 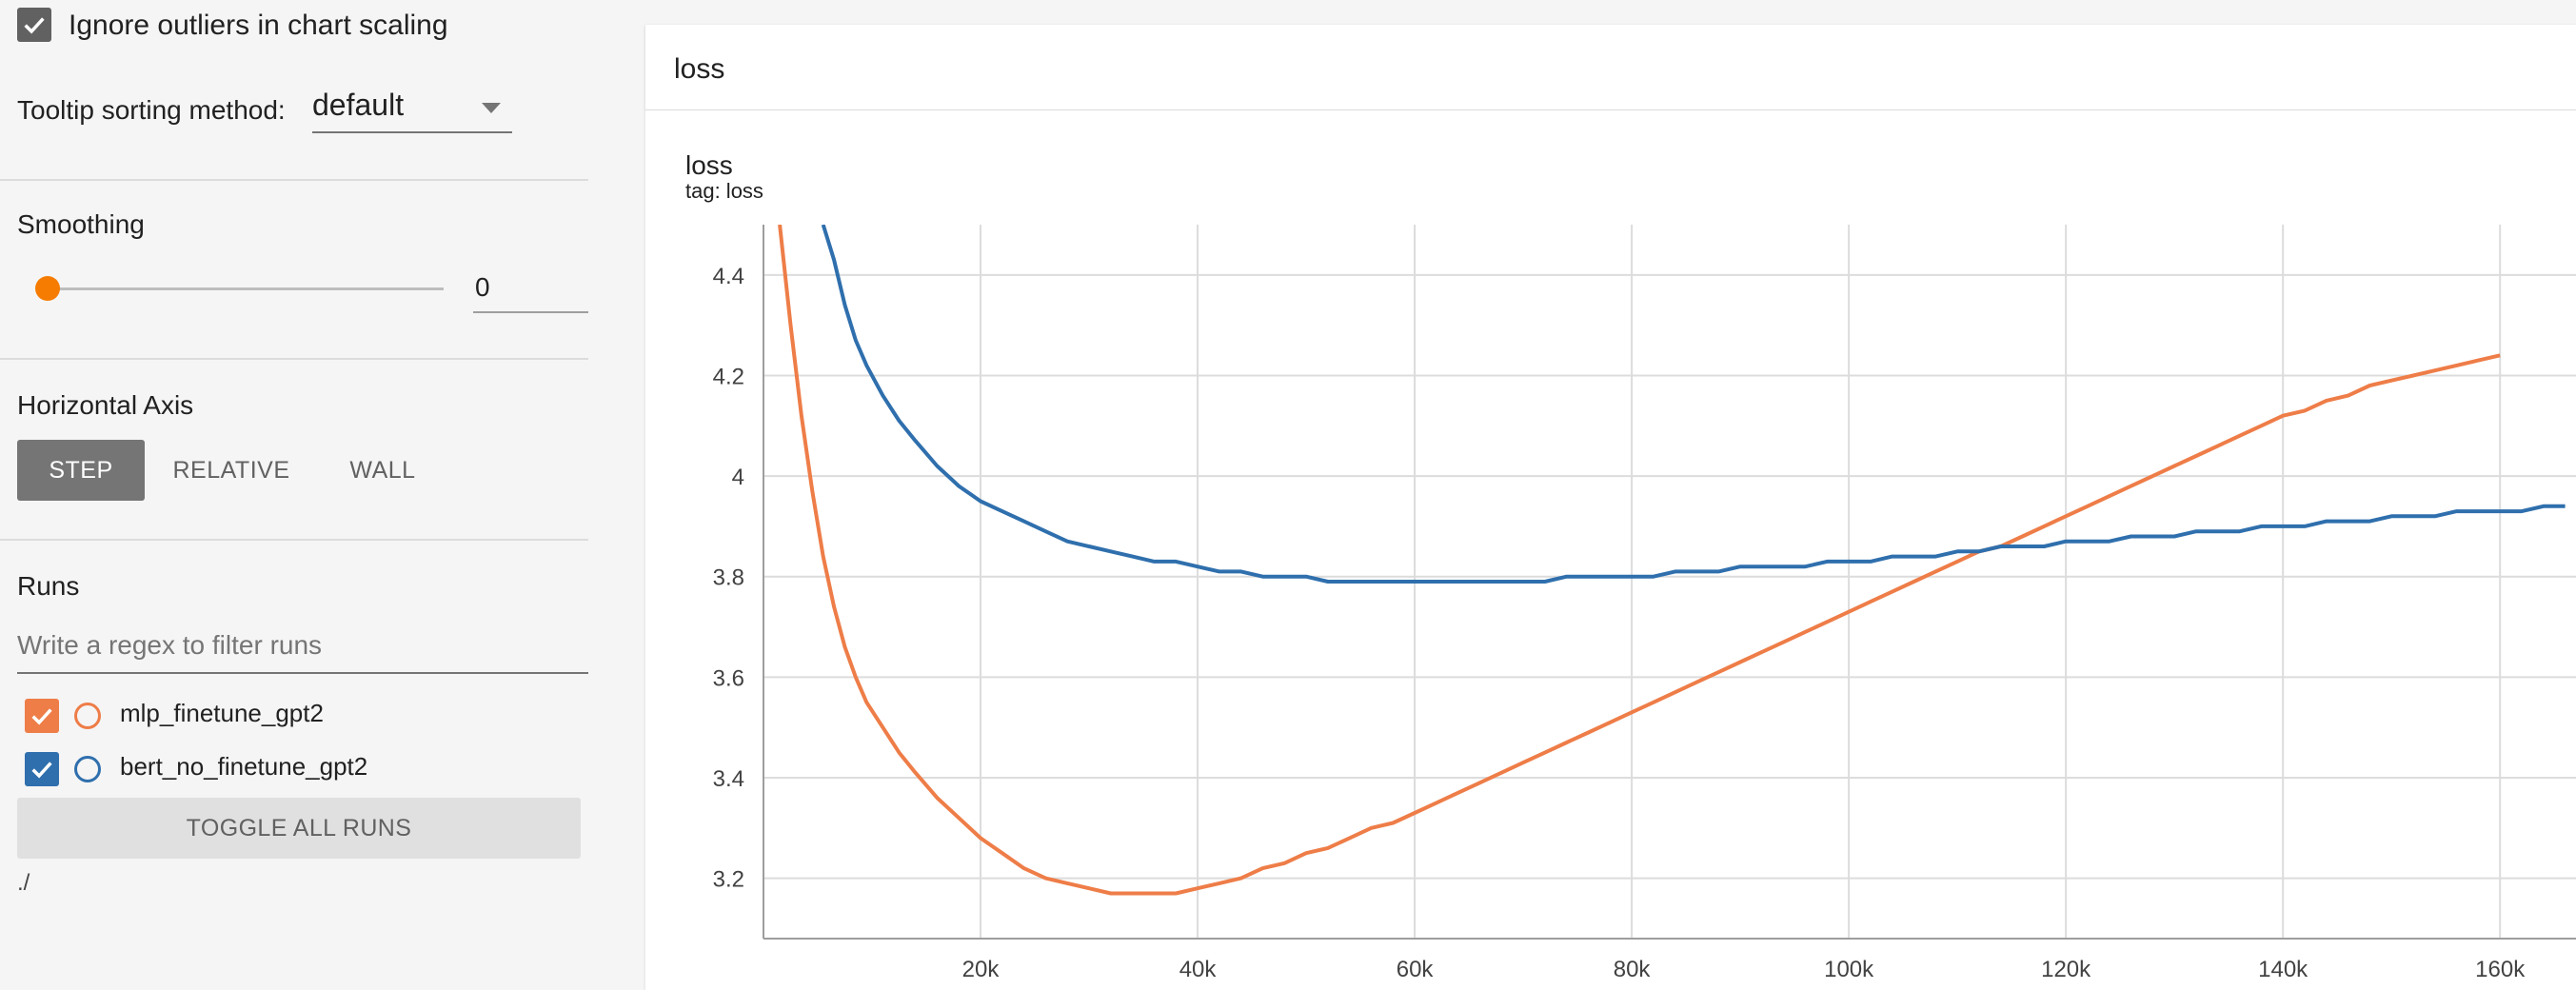 I want to click on run-checkbox-bert-no-finetune-gpt2, so click(x=42, y=769).